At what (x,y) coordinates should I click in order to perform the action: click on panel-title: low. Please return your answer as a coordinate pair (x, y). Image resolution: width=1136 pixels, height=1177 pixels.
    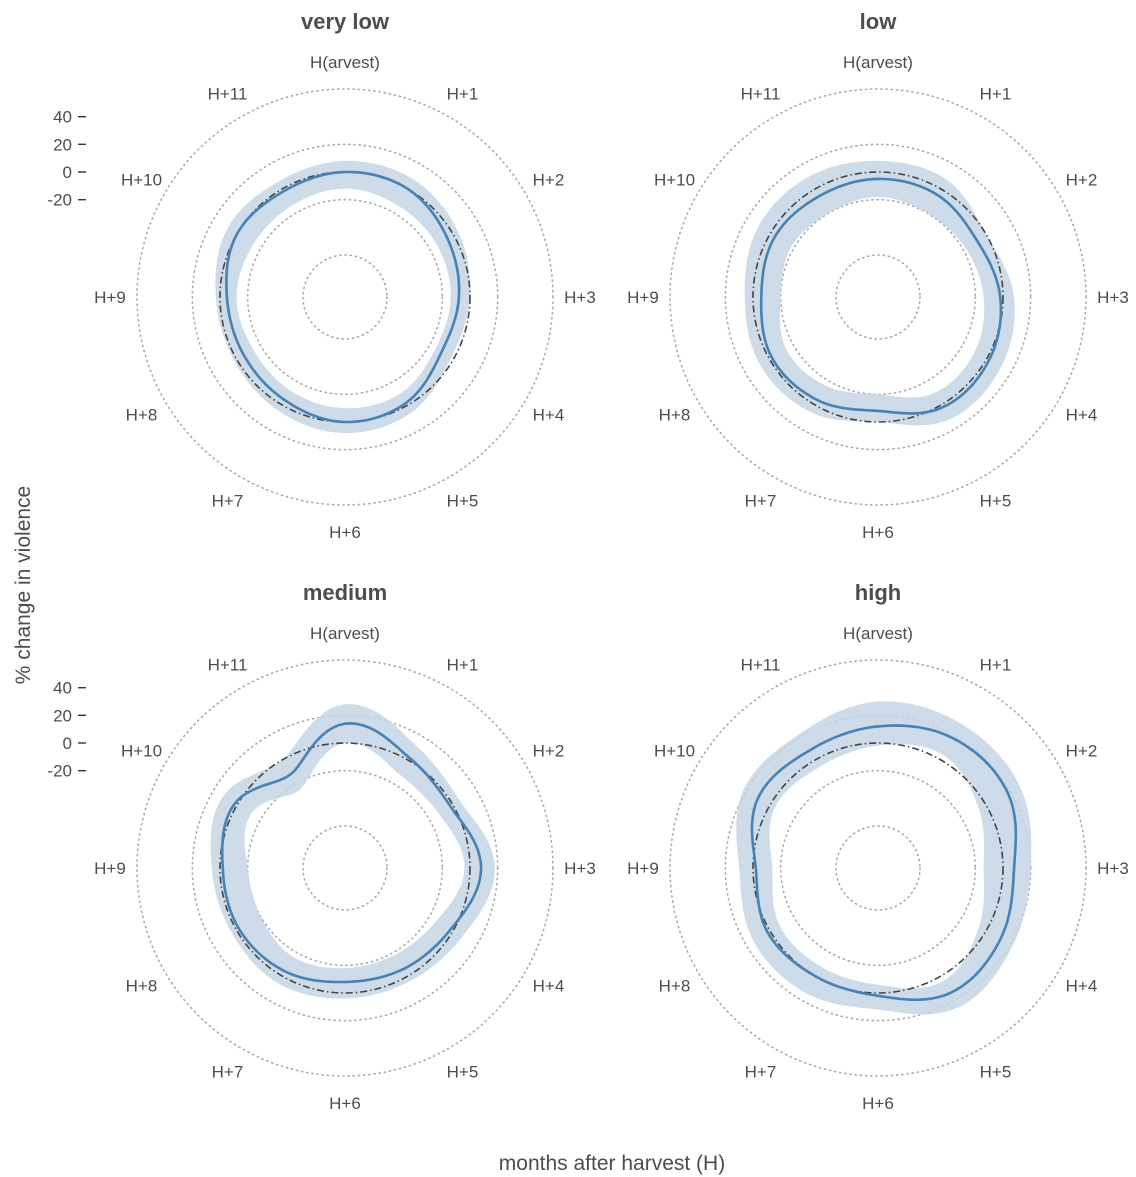
    Looking at the image, I should click on (879, 21).